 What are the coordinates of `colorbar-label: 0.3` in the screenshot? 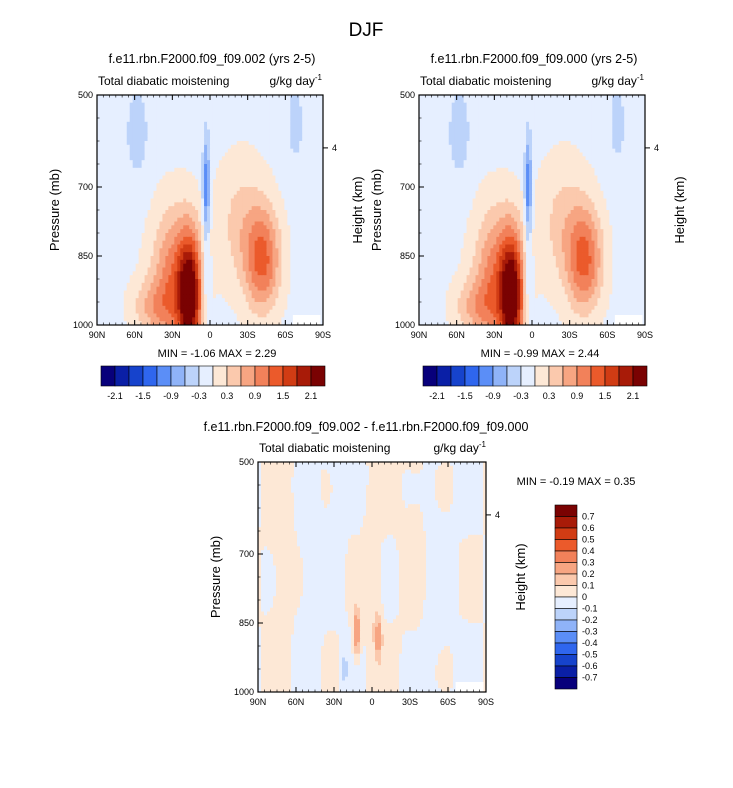 It's located at (227, 396).